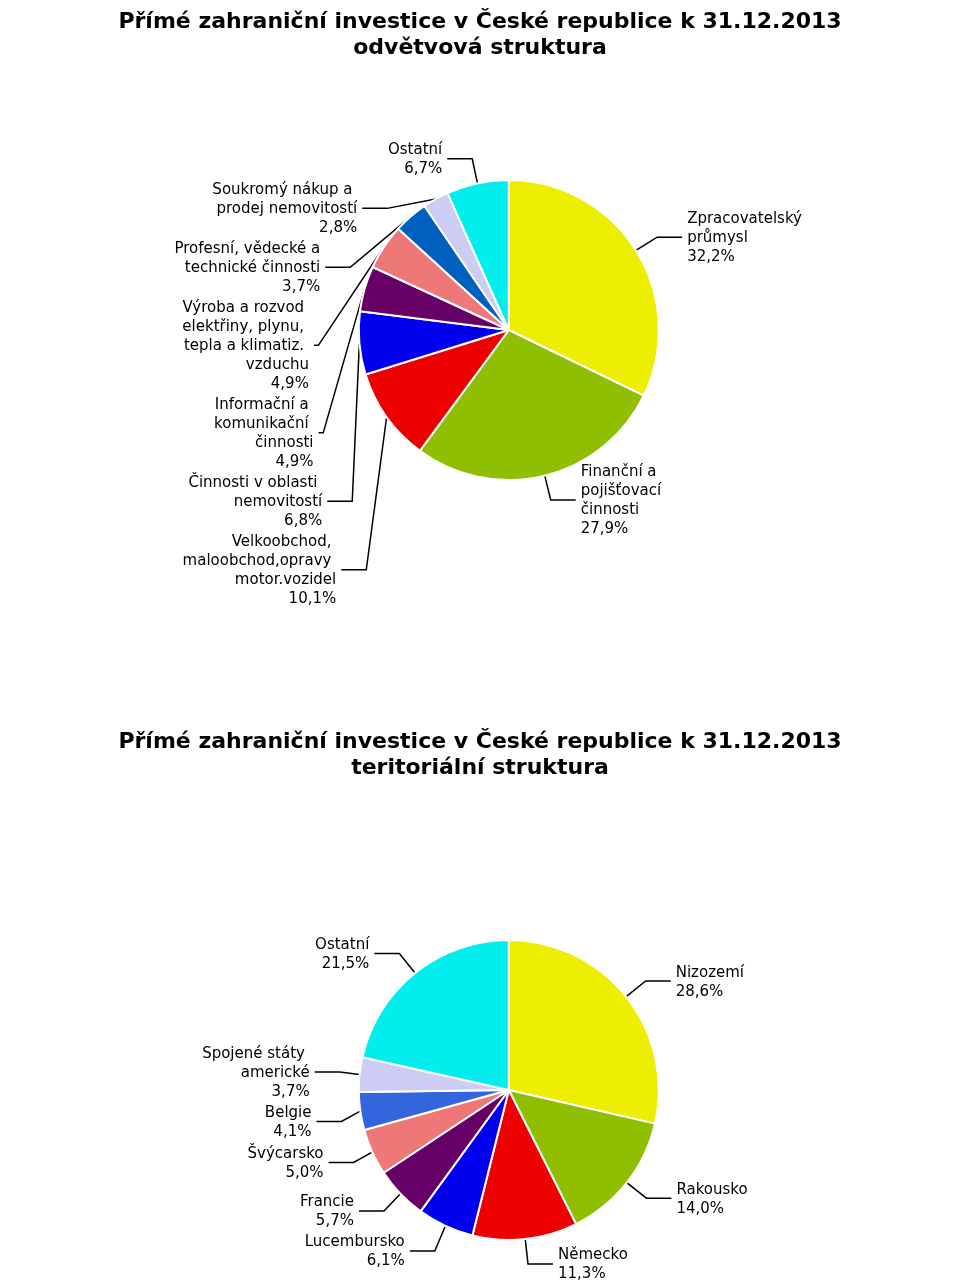 This screenshot has height=1287, width=960. Describe the element at coordinates (312, 598) in the screenshot. I see `data-label: 10,1%` at that location.